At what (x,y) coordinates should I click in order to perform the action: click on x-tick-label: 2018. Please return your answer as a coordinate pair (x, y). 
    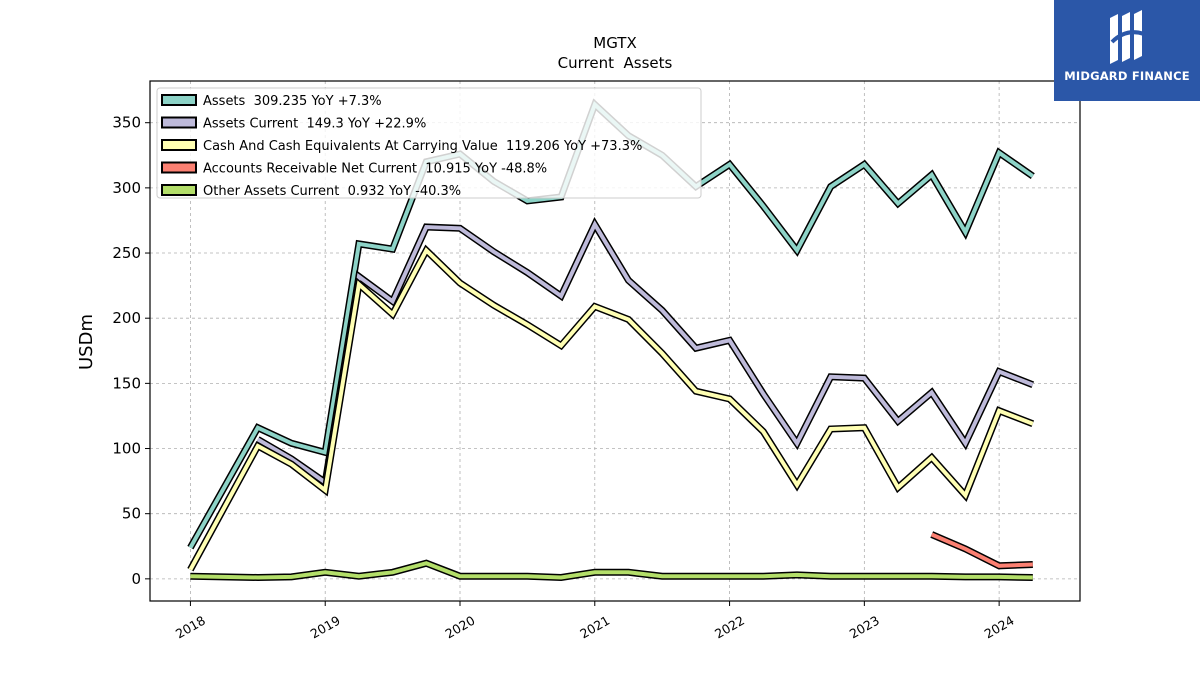
    Looking at the image, I should click on (190, 627).